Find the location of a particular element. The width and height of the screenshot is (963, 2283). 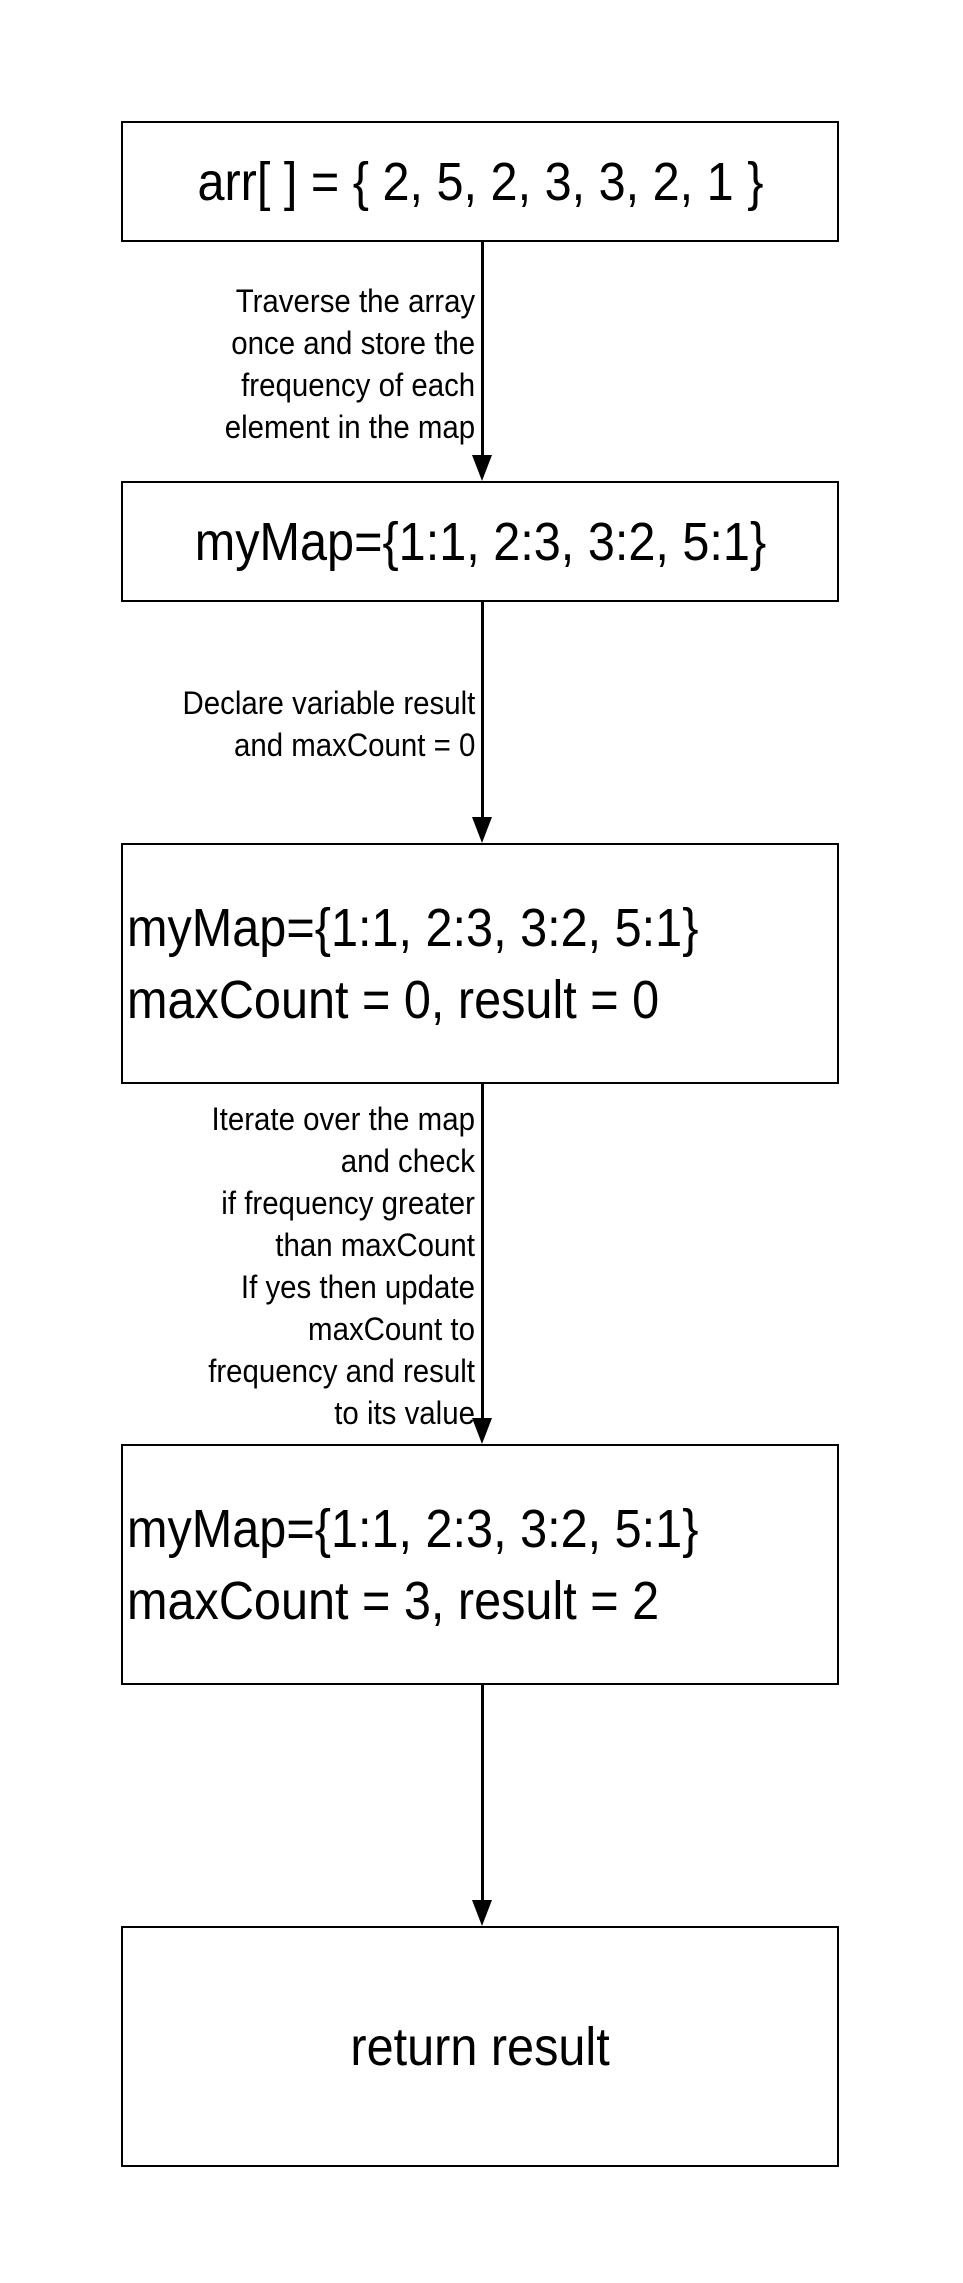

edge-label-declare: Declare variable result and maxCount = 0 is located at coordinates (328, 724).